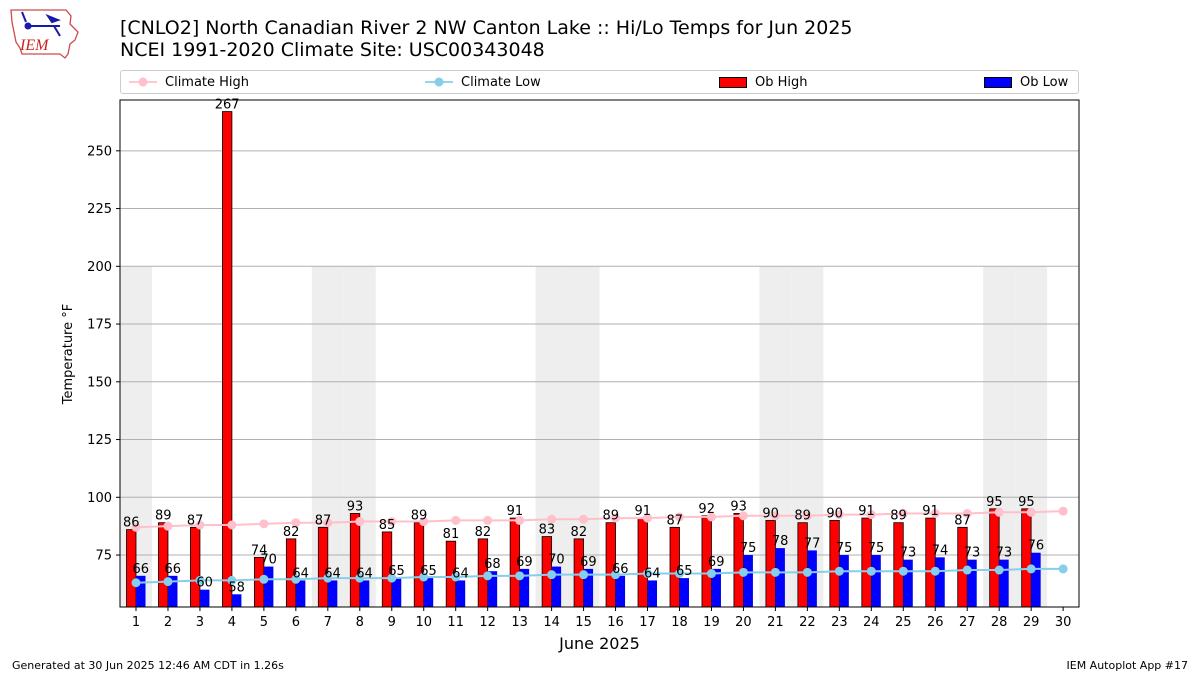  I want to click on ob-high-label-day-20: 93, so click(738, 506).